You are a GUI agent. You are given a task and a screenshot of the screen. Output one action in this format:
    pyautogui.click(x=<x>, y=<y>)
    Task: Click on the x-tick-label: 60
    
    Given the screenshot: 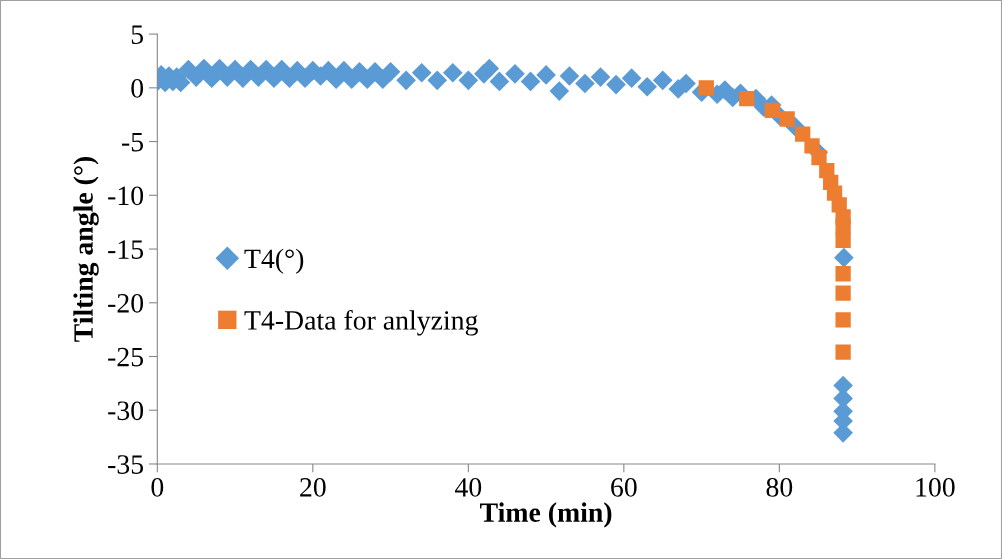 What is the action you would take?
    pyautogui.click(x=624, y=487)
    